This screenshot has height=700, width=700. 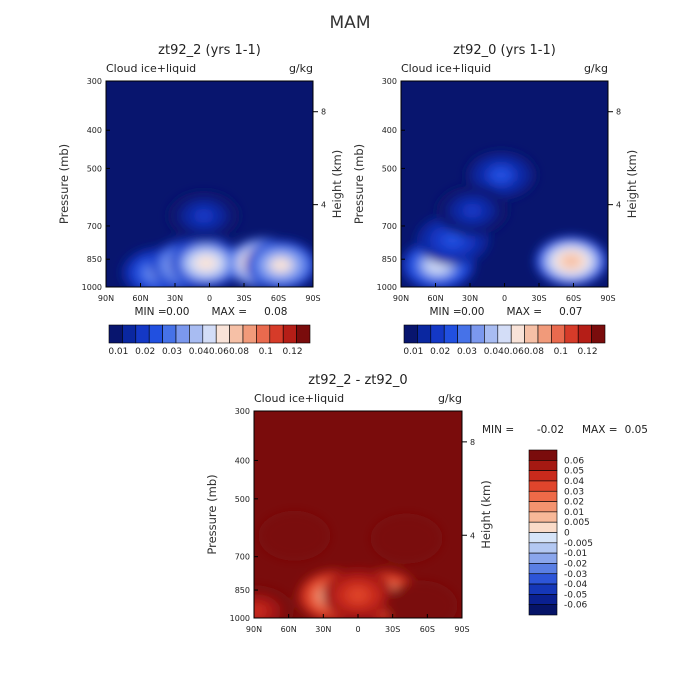 I want to click on panel-title: zt92_2 - zt92_0, so click(x=357, y=380).